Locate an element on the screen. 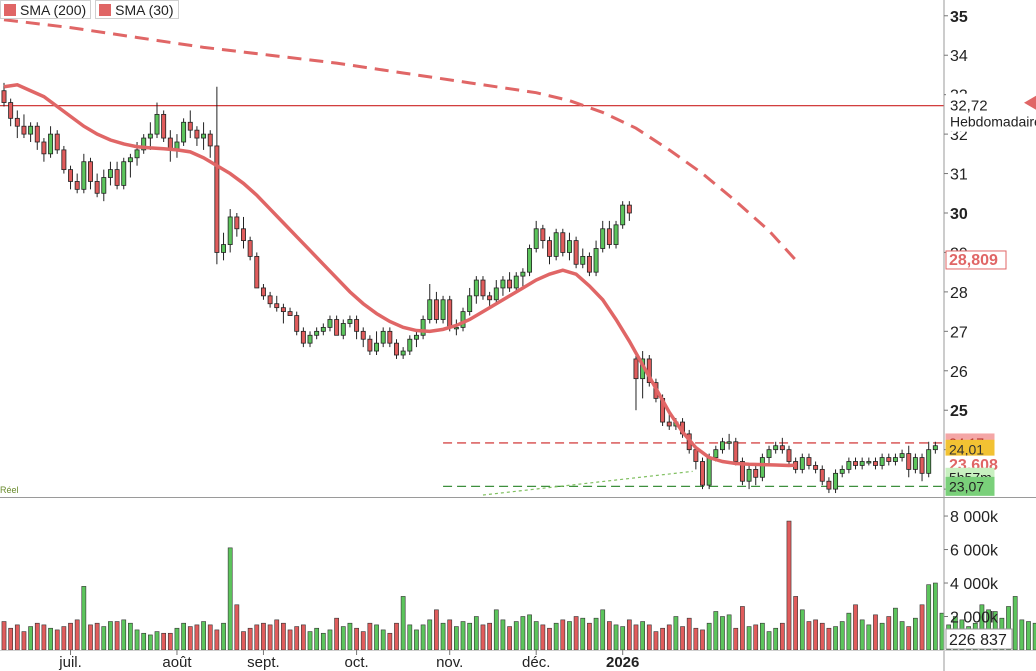 The height and width of the screenshot is (671, 1036). price-tick-label: 28 is located at coordinates (959, 293).